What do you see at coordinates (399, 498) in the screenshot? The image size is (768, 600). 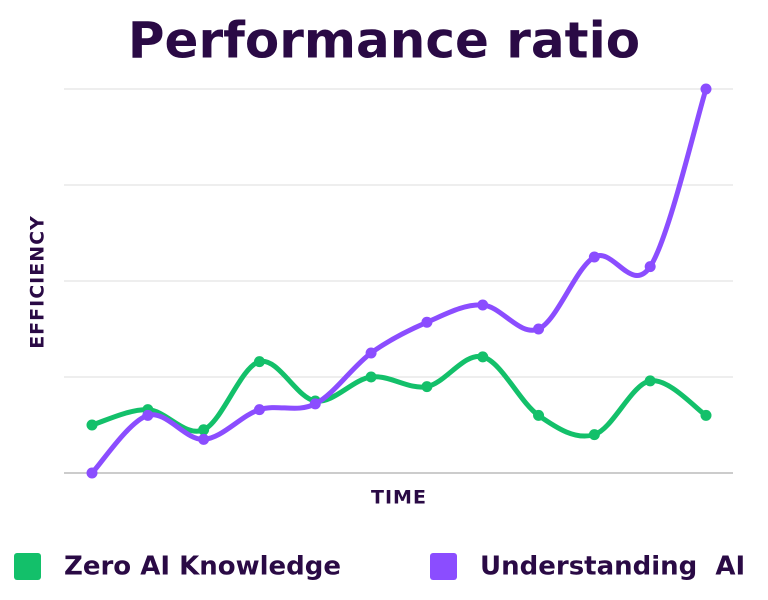 I see `x-axis-label: TIME` at bounding box center [399, 498].